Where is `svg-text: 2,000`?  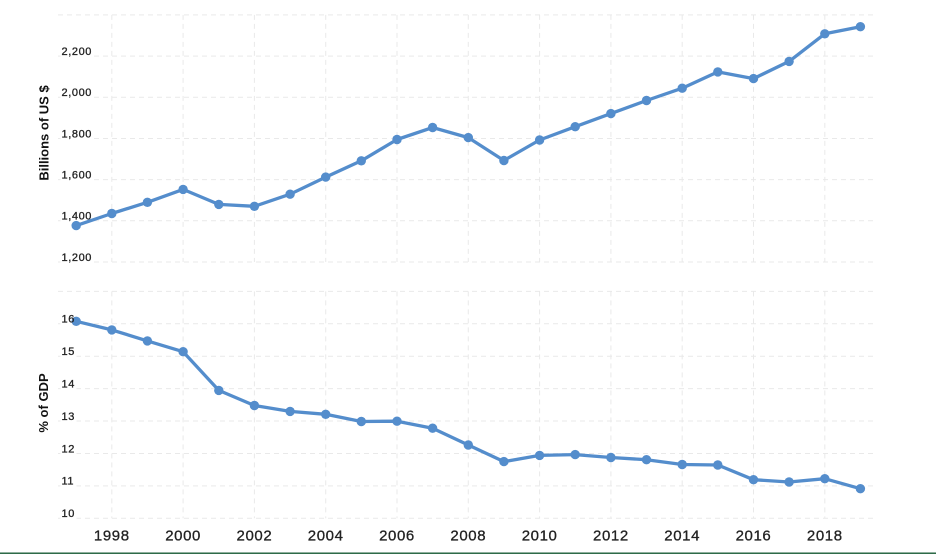 svg-text: 2,000 is located at coordinates (77, 93).